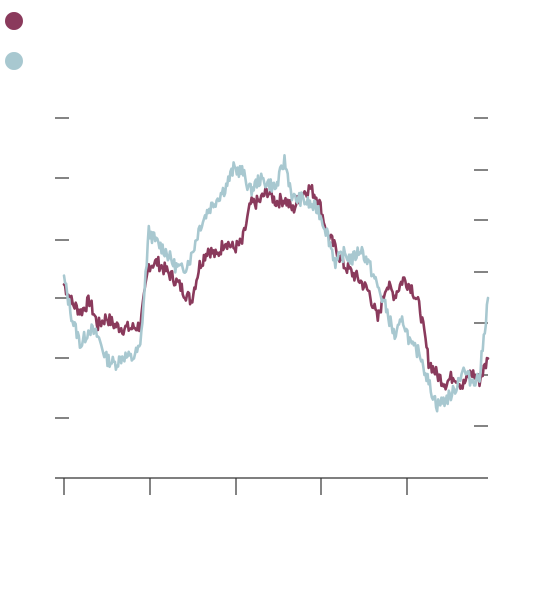 The image size is (560, 616). I want to click on x-axis, so click(271, 486).